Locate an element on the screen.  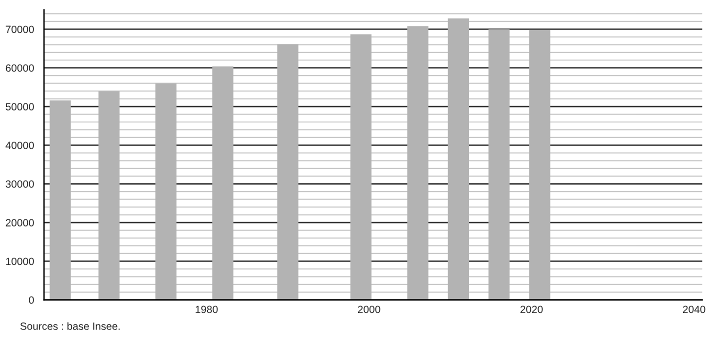
y-tick-label: 30000 is located at coordinates (20, 184).